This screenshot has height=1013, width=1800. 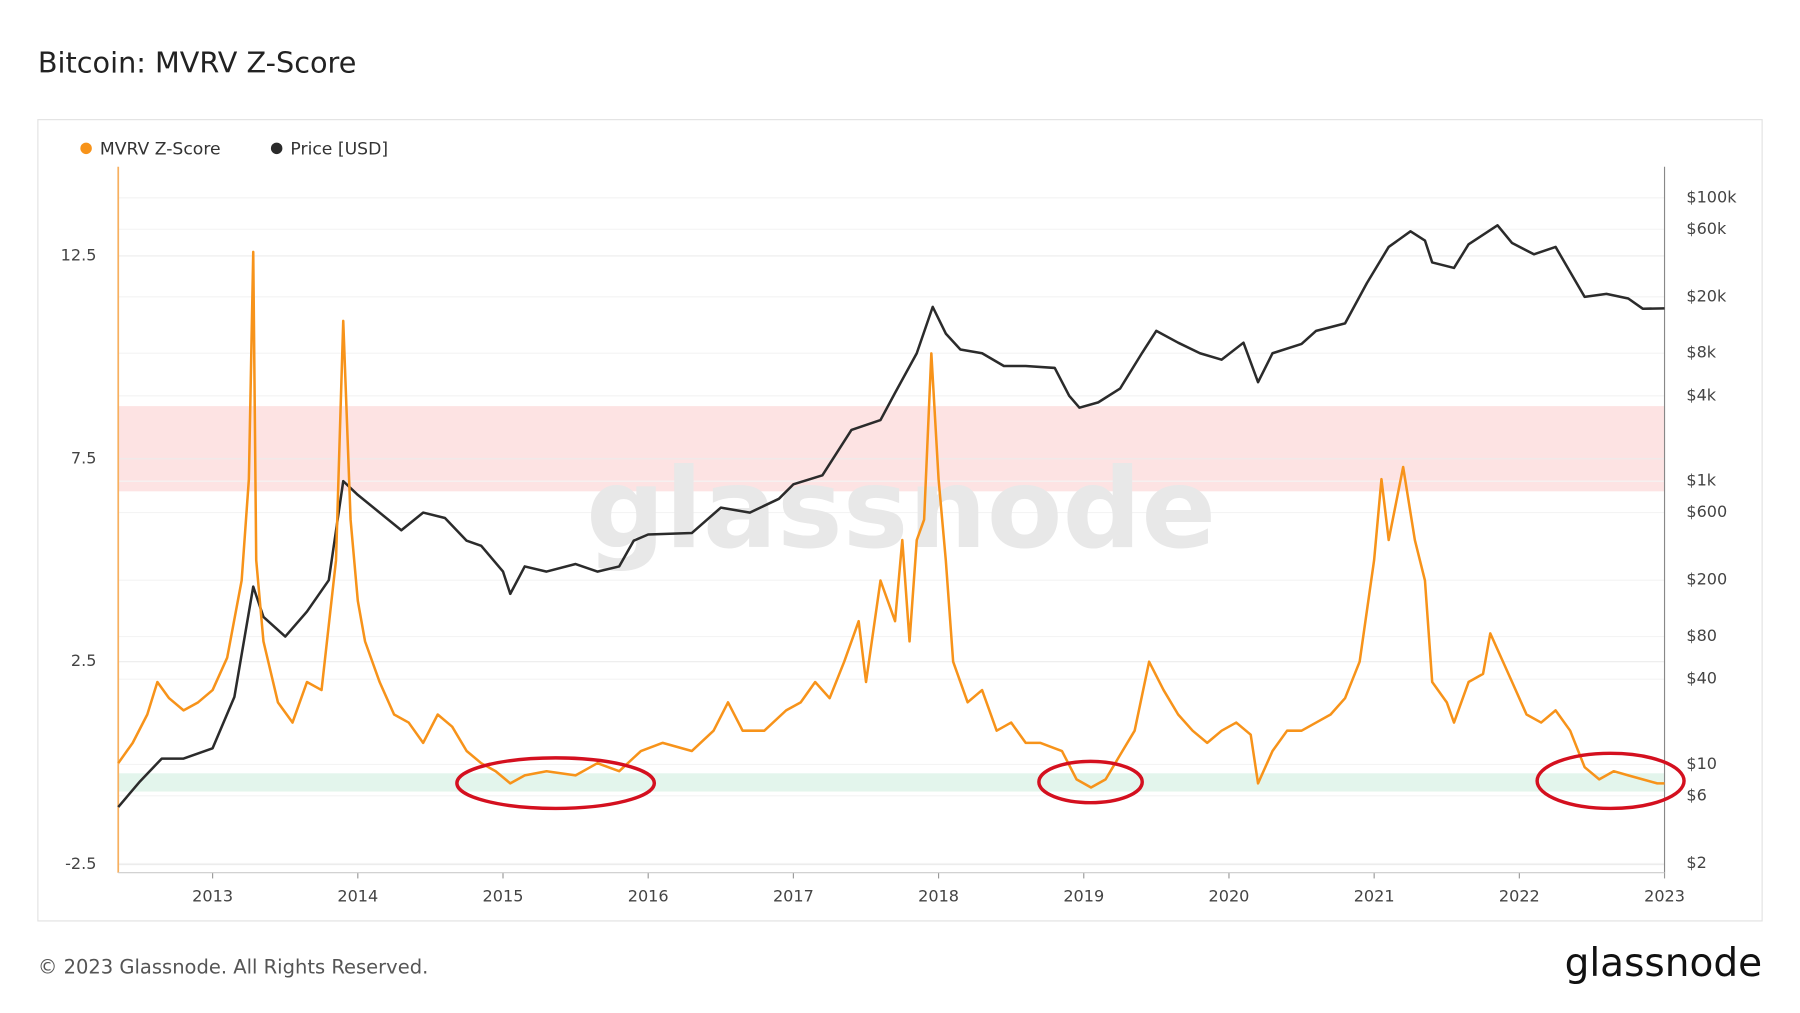 What do you see at coordinates (1706, 228) in the screenshot?
I see `y2-tick-label: $60k` at bounding box center [1706, 228].